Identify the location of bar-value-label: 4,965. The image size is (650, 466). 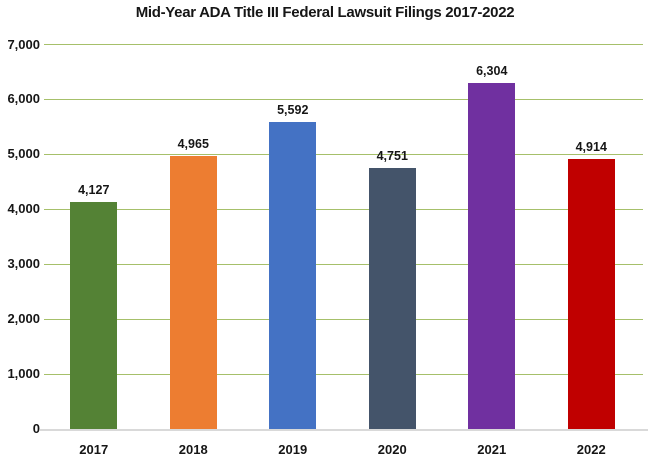
(193, 144).